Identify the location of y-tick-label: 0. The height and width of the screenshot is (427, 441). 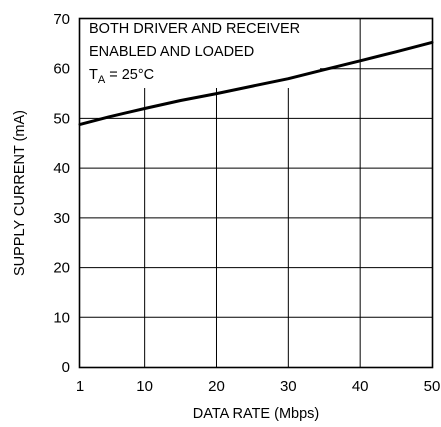
(66, 367).